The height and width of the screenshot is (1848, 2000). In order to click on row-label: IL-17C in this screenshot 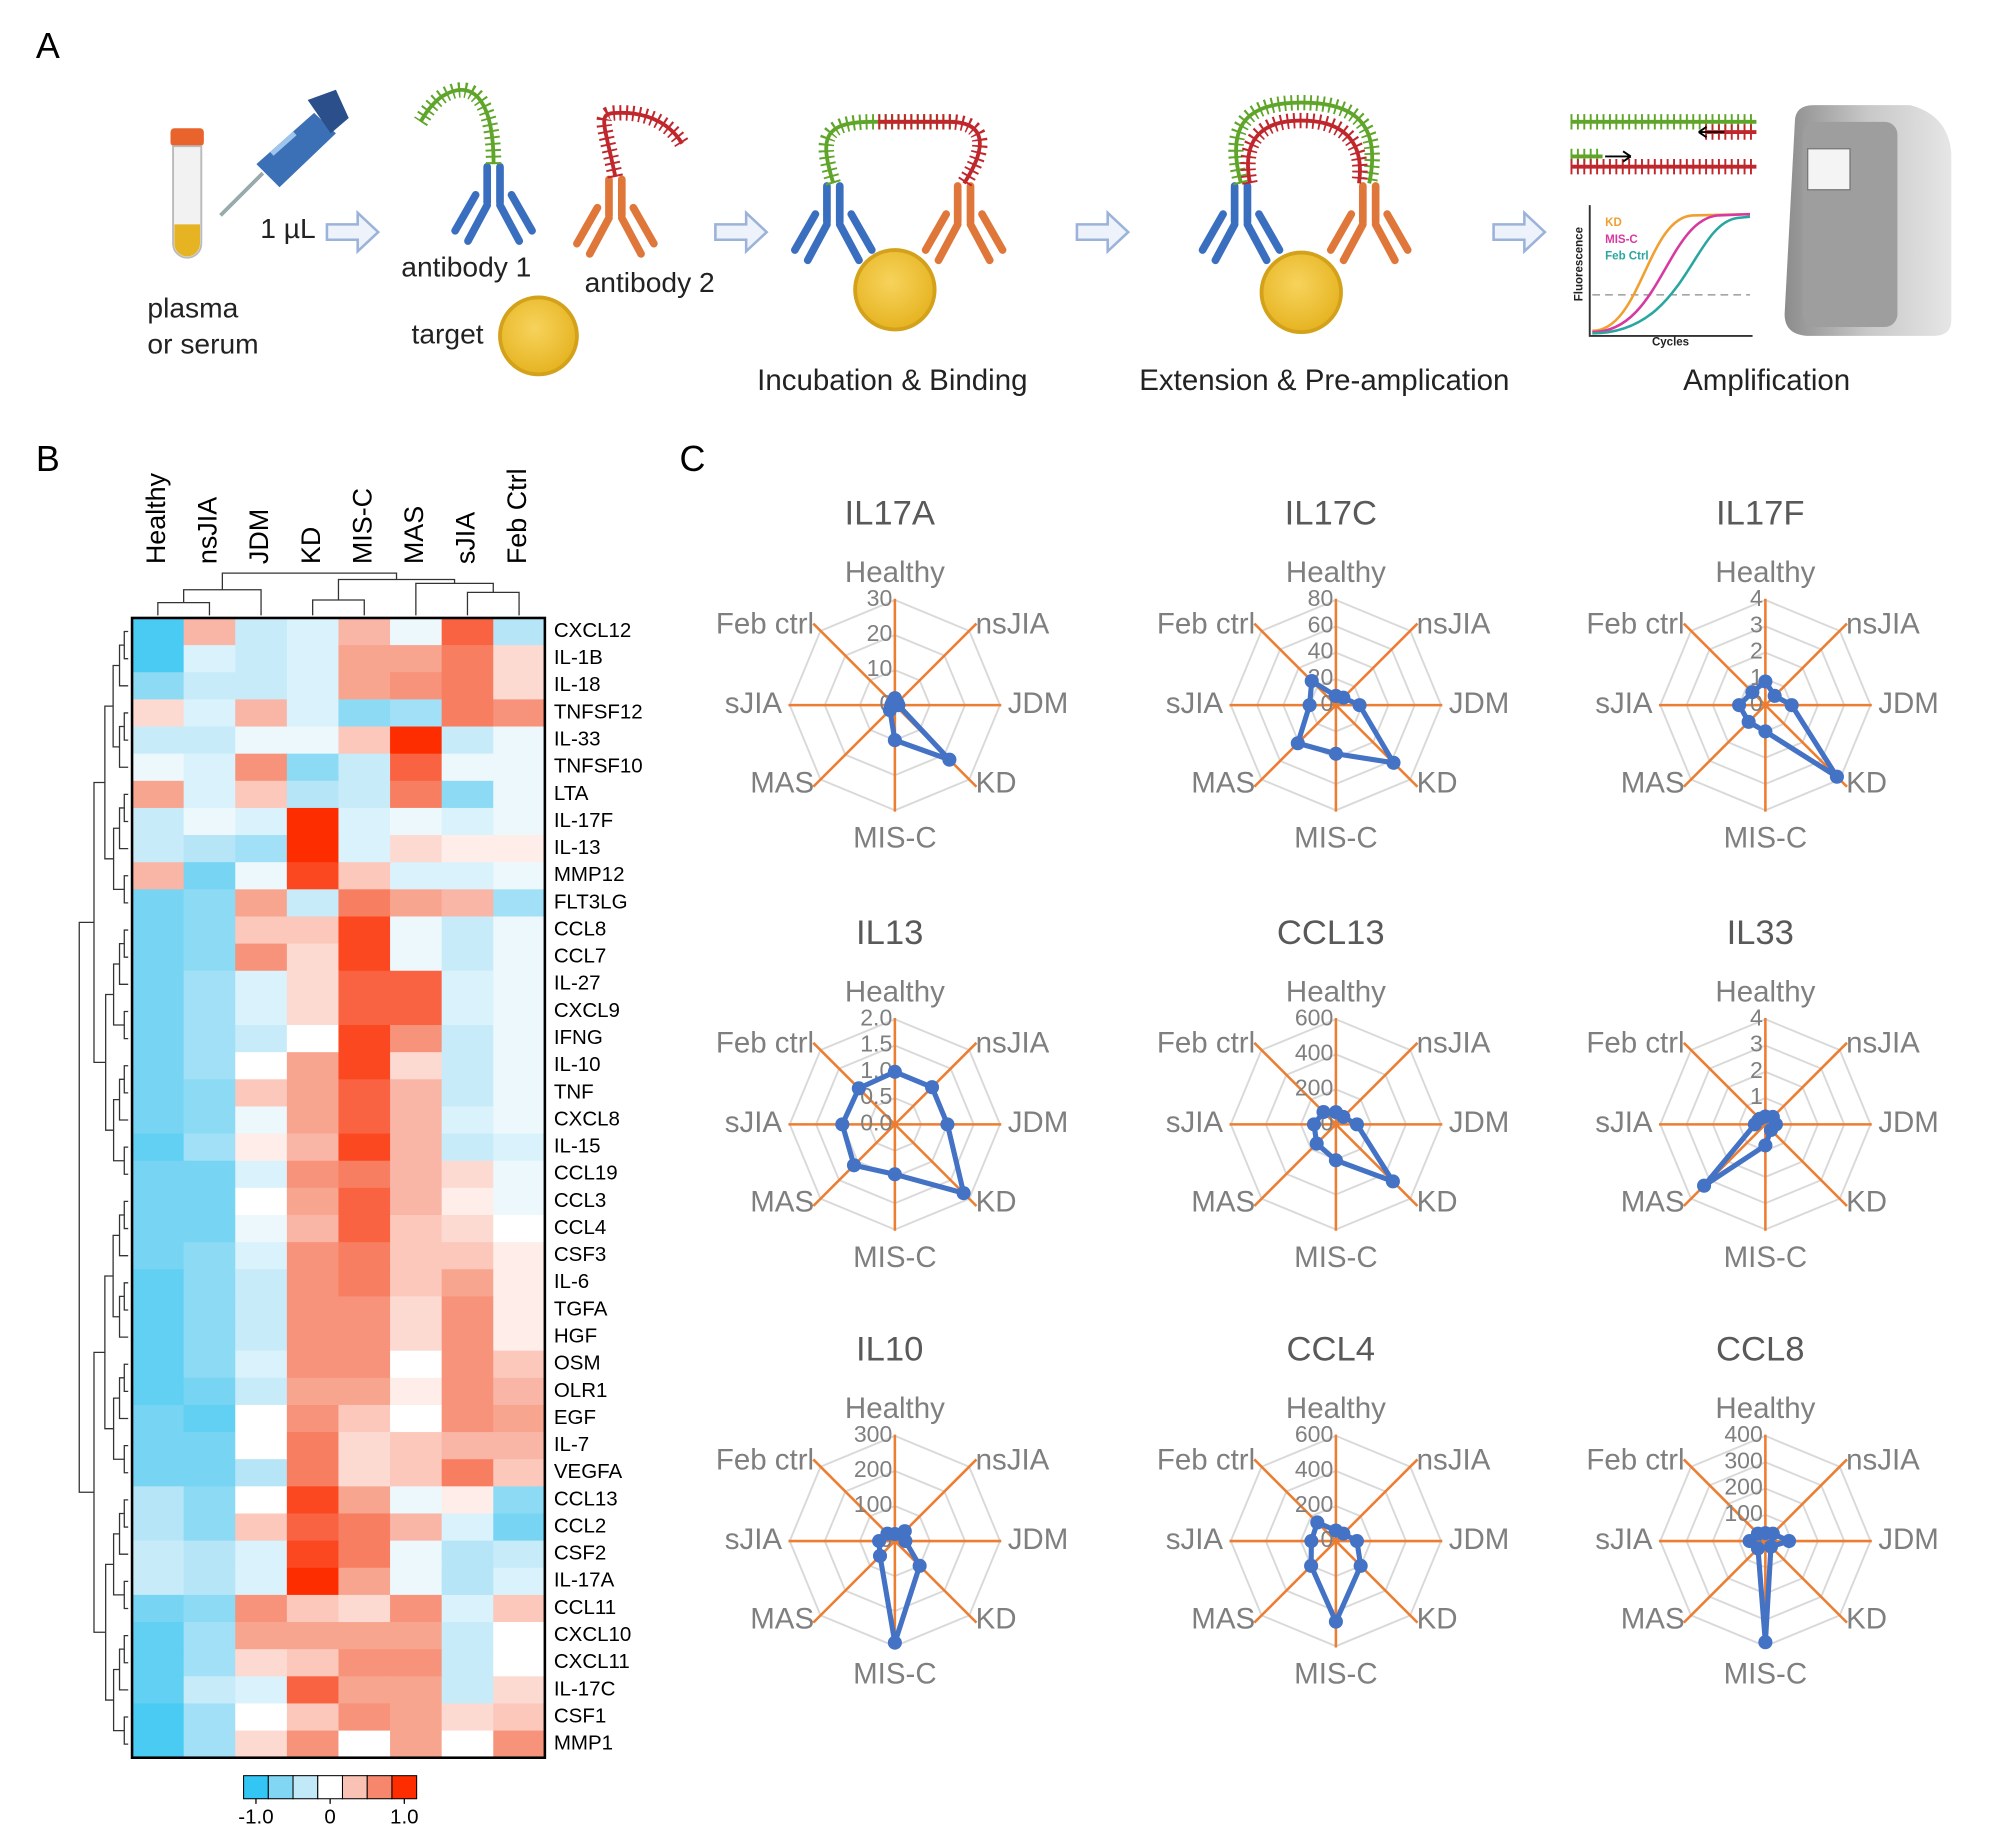, I will do `click(585, 1688)`.